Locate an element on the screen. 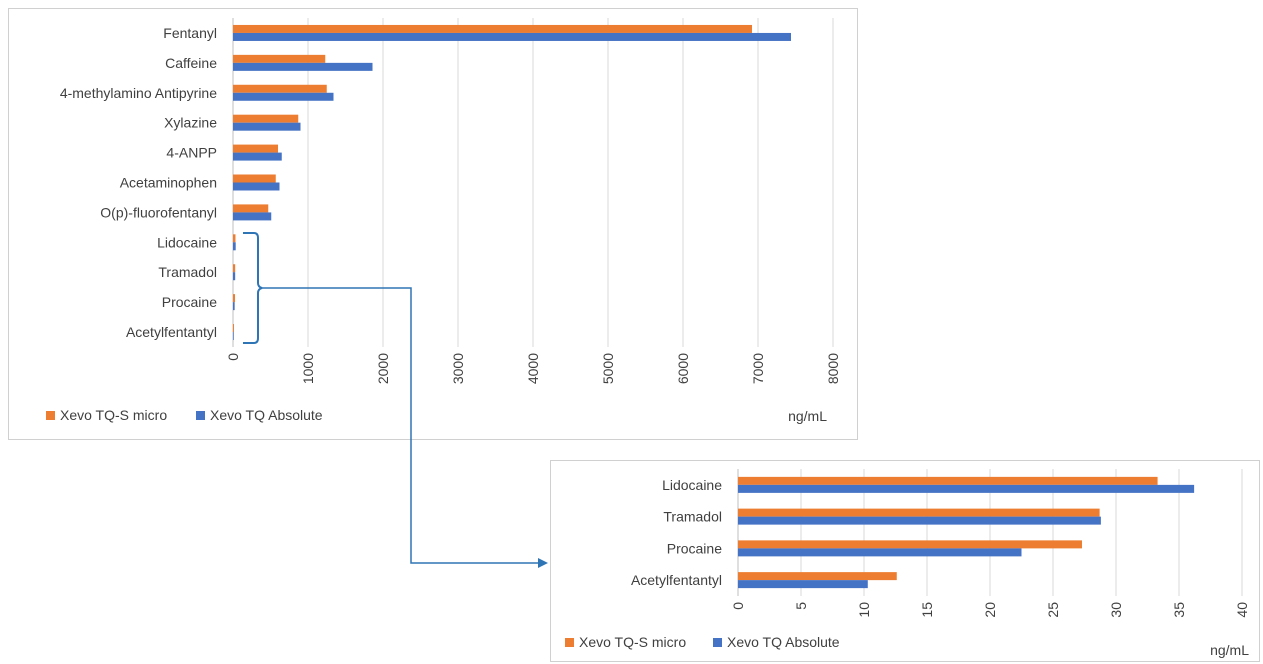 This screenshot has height=664, width=1263. x-tick-label: 8000 is located at coordinates (833, 368).